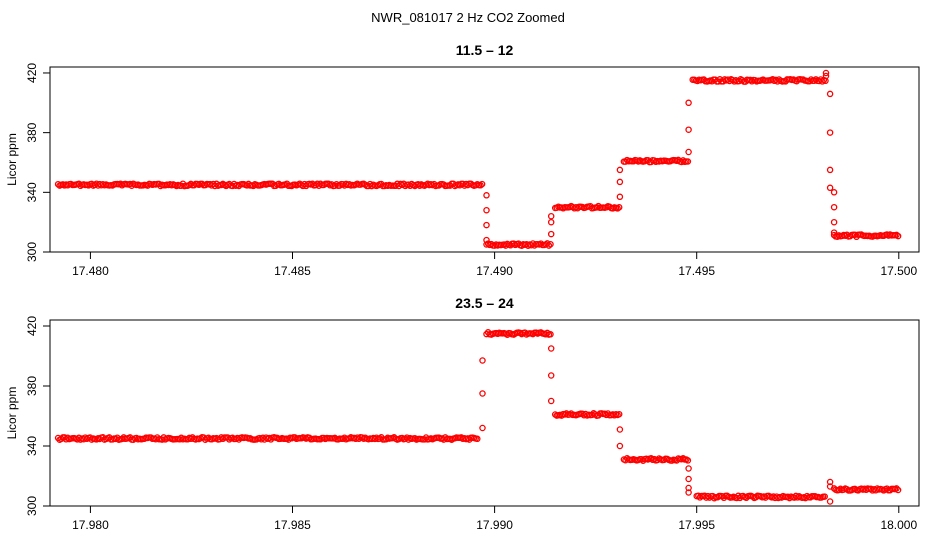 The height and width of the screenshot is (545, 936). I want to click on x-tick-label: 17.495, so click(696, 271).